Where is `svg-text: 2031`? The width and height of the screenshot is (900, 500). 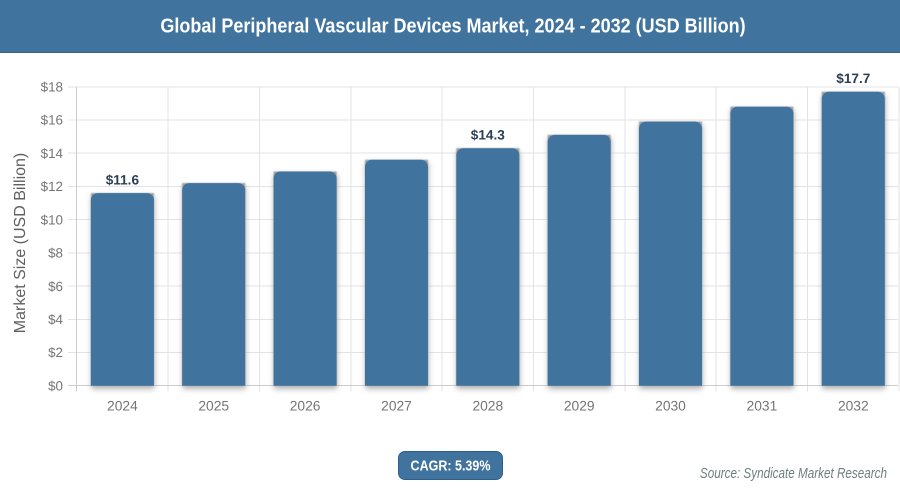
svg-text: 2031 is located at coordinates (762, 405).